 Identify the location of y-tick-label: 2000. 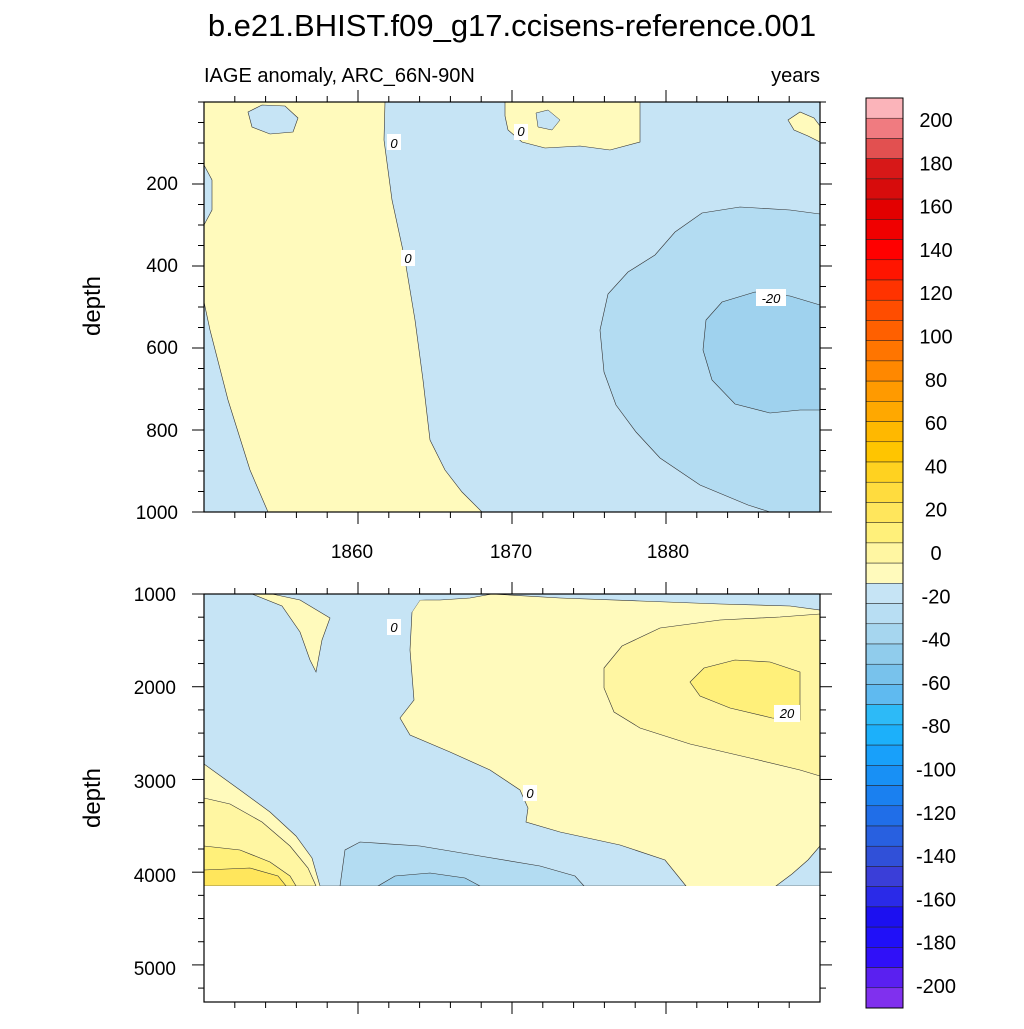
(155, 688).